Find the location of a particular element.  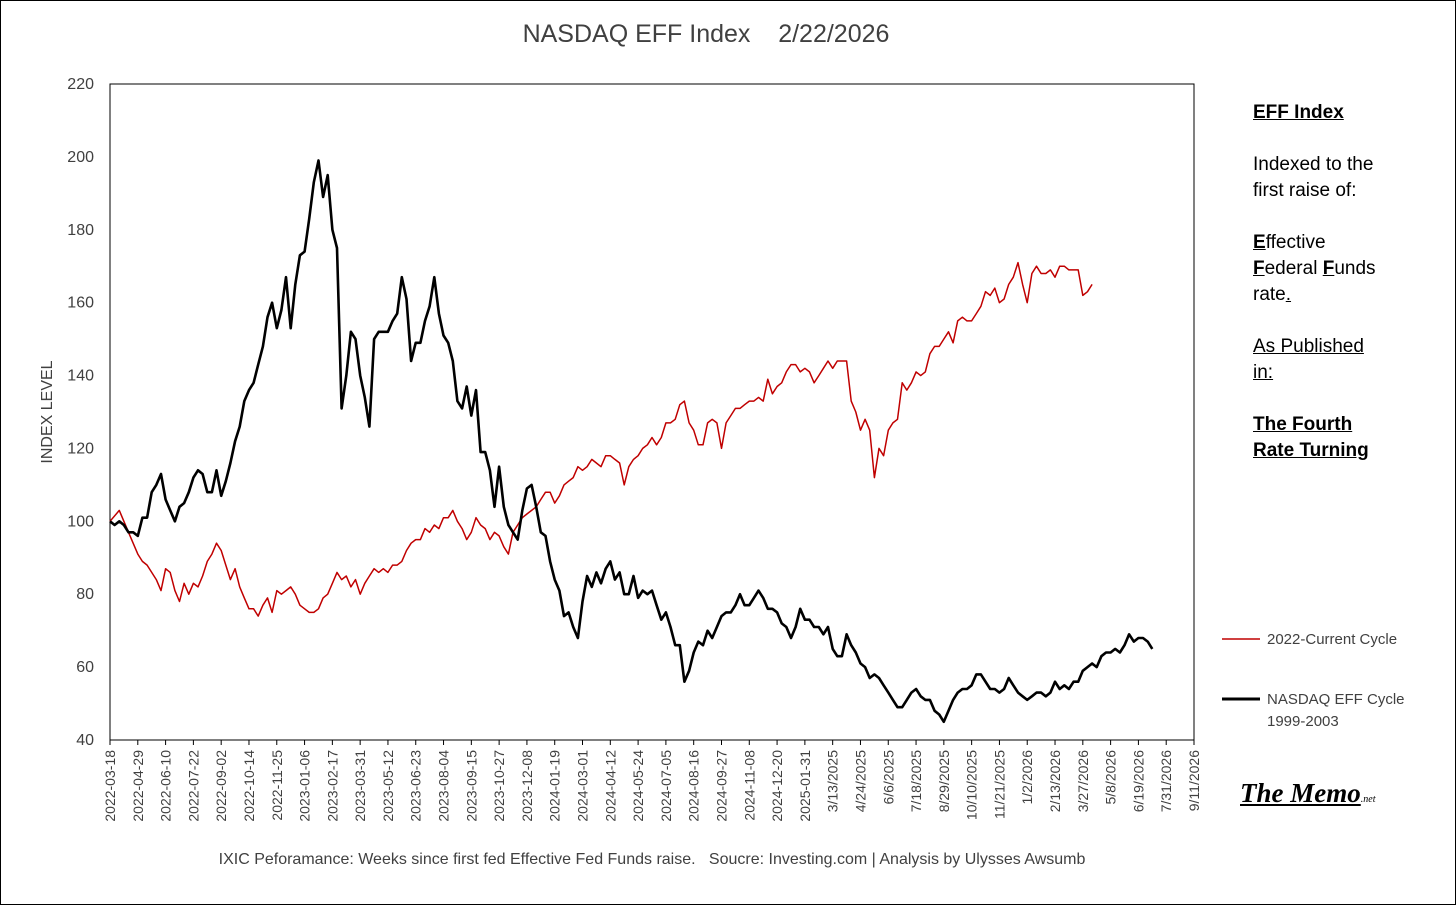

side-note-heading: EFF Index is located at coordinates (1298, 112).